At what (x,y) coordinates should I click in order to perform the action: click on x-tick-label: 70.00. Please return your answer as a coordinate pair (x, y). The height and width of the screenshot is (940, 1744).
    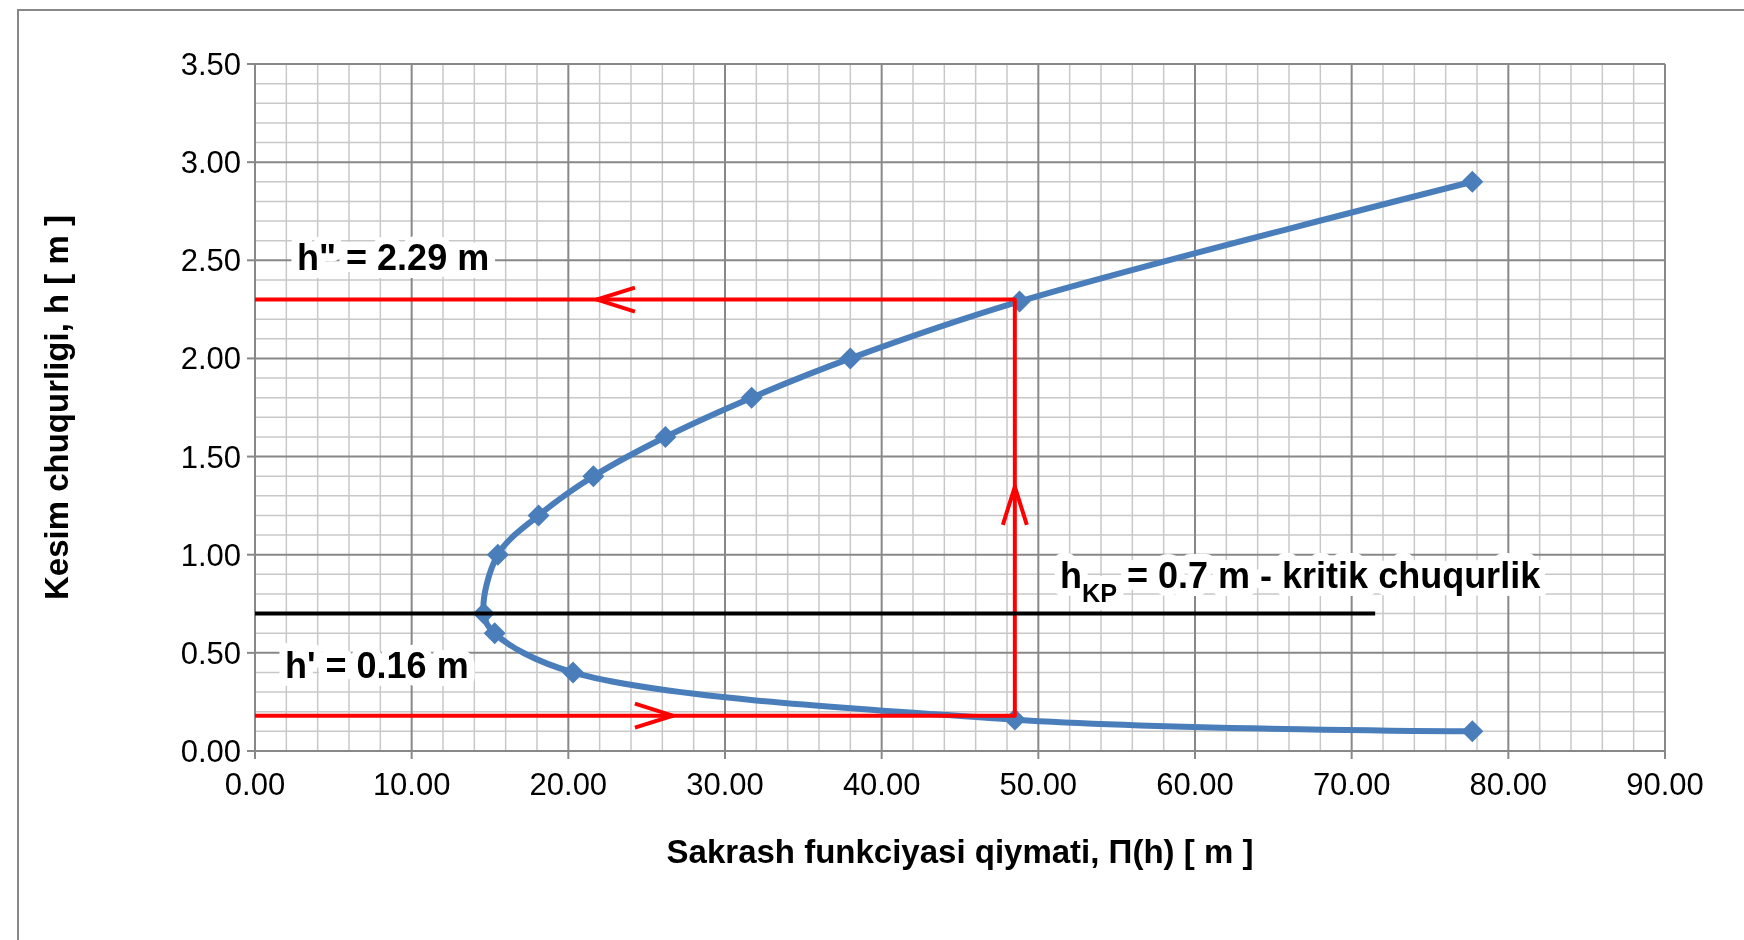
    Looking at the image, I should click on (1351, 784).